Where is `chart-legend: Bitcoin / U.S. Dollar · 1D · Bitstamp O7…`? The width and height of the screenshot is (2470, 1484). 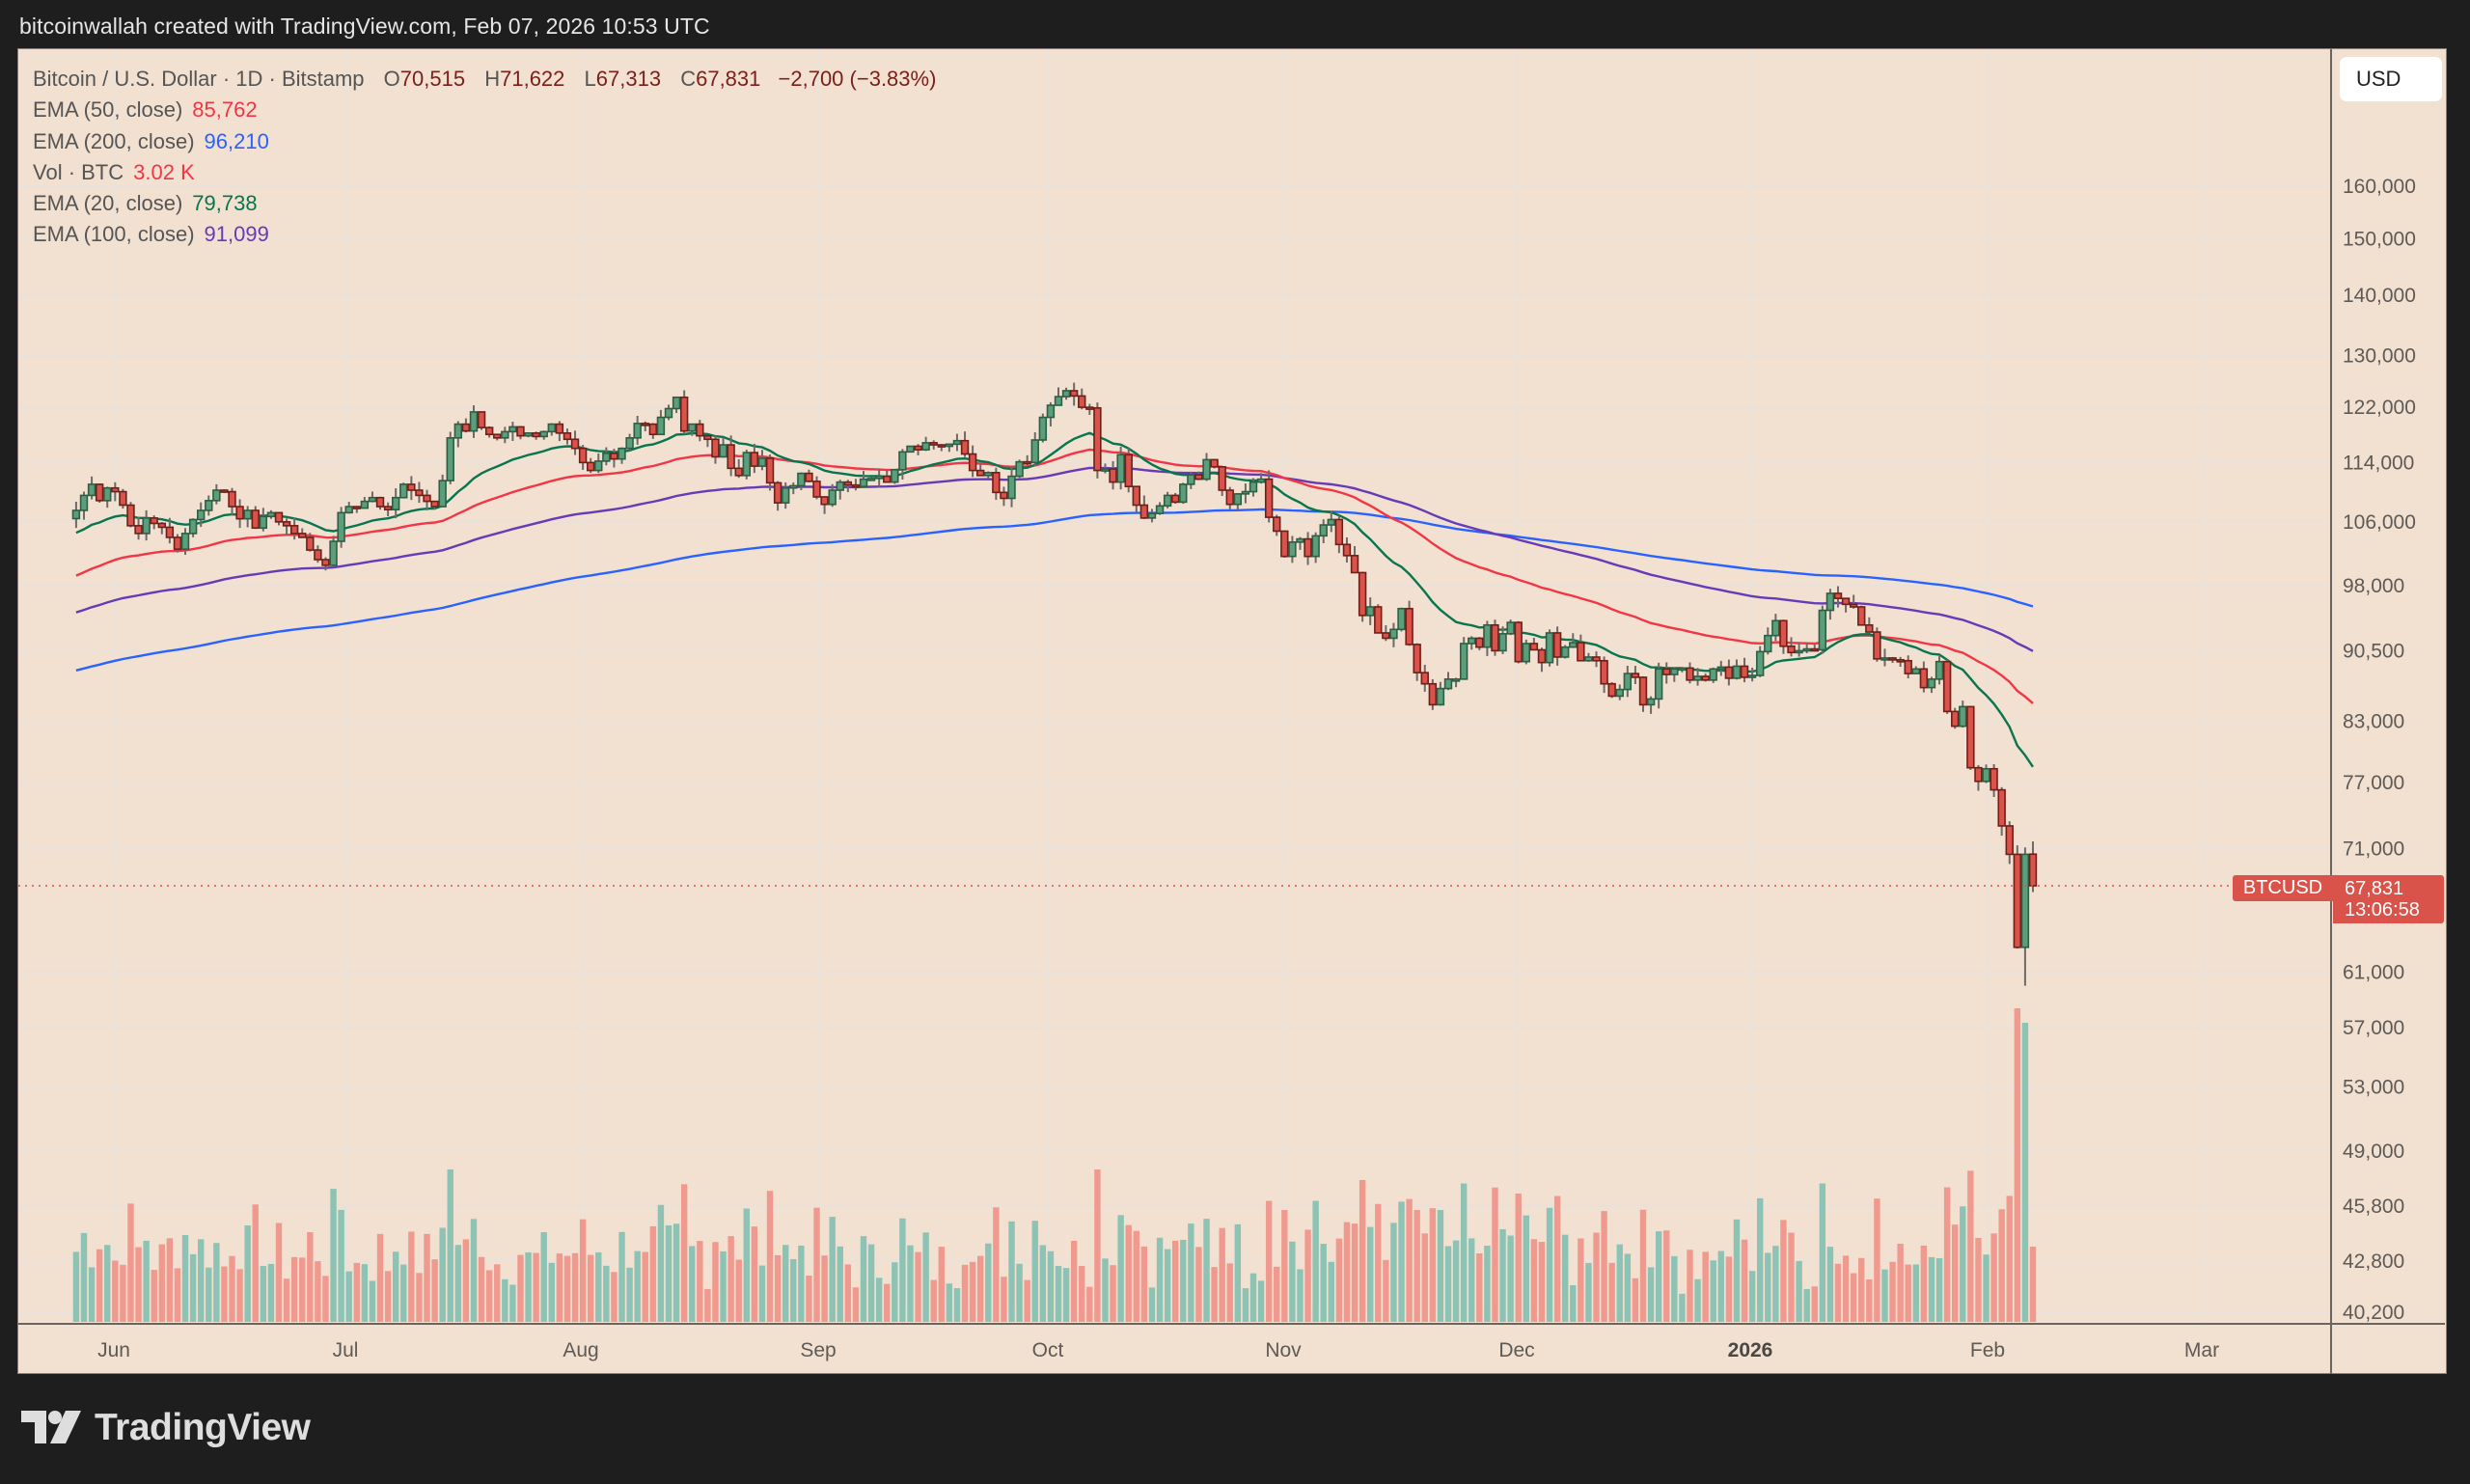 chart-legend: Bitcoin / U.S. Dollar · 1D · Bitstamp O7… is located at coordinates (484, 157).